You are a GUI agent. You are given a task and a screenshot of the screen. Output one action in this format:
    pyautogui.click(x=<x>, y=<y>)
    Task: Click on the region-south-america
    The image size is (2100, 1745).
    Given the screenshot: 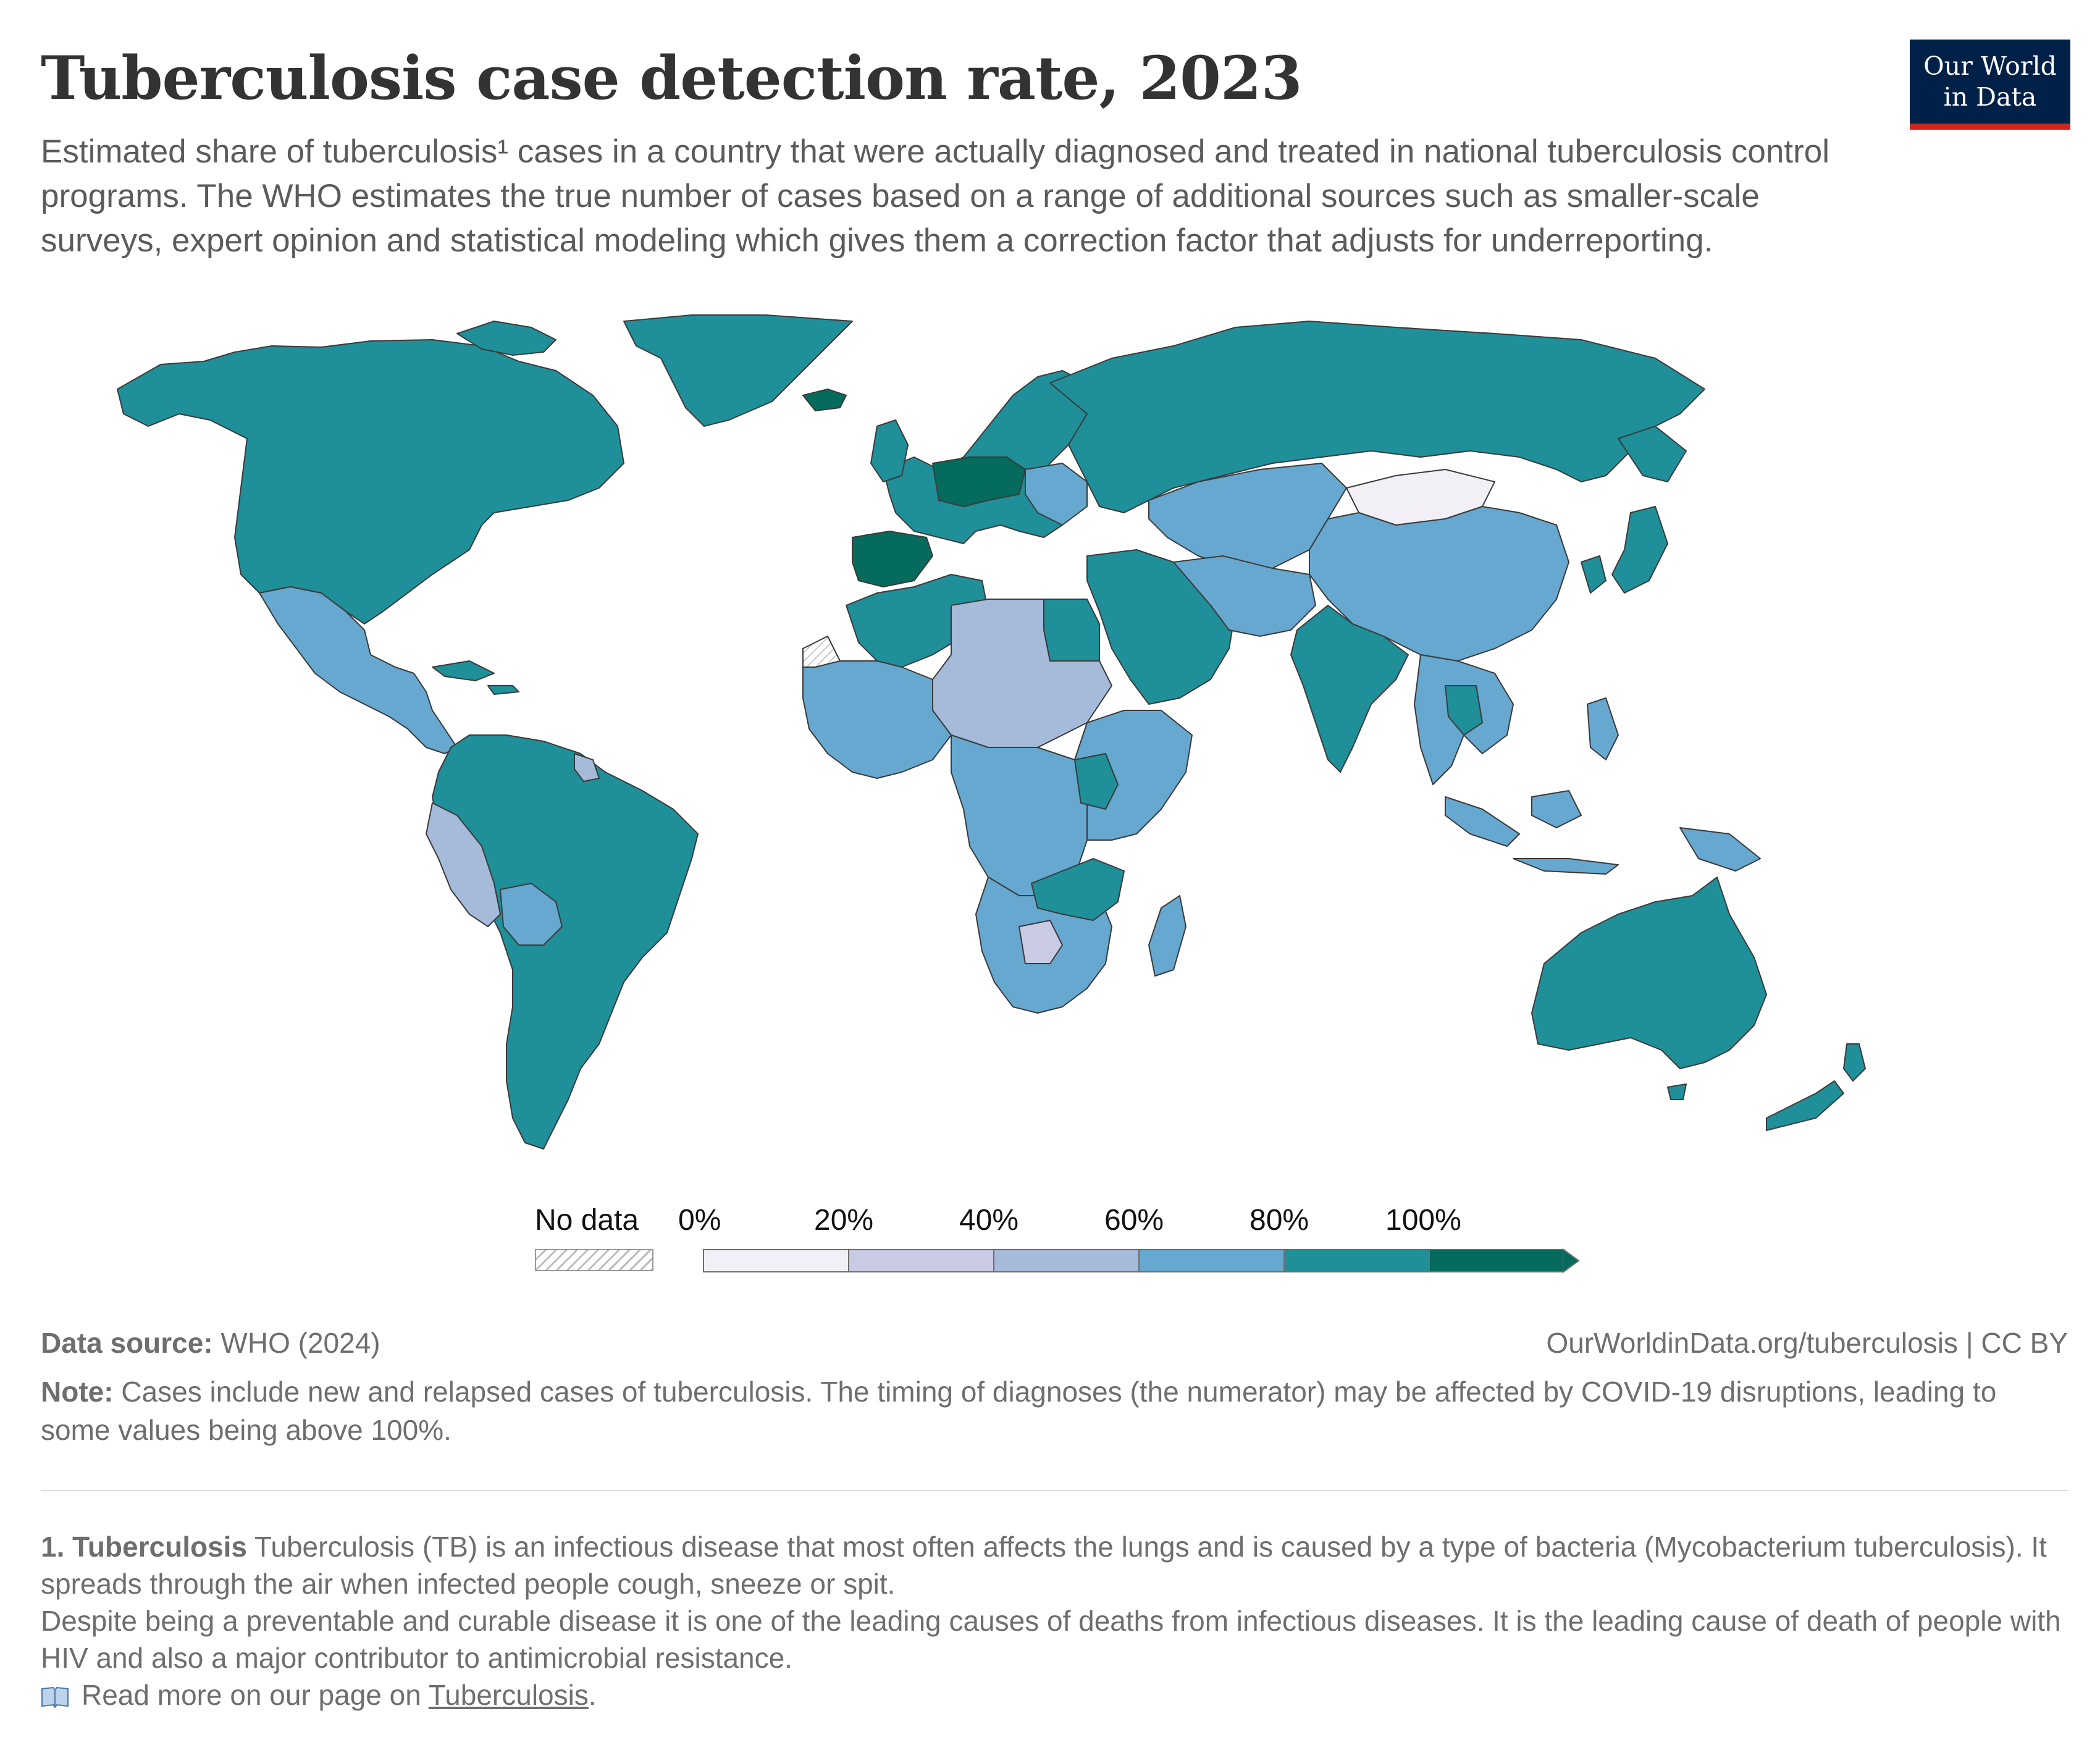 What is the action you would take?
    pyautogui.click(x=565, y=942)
    